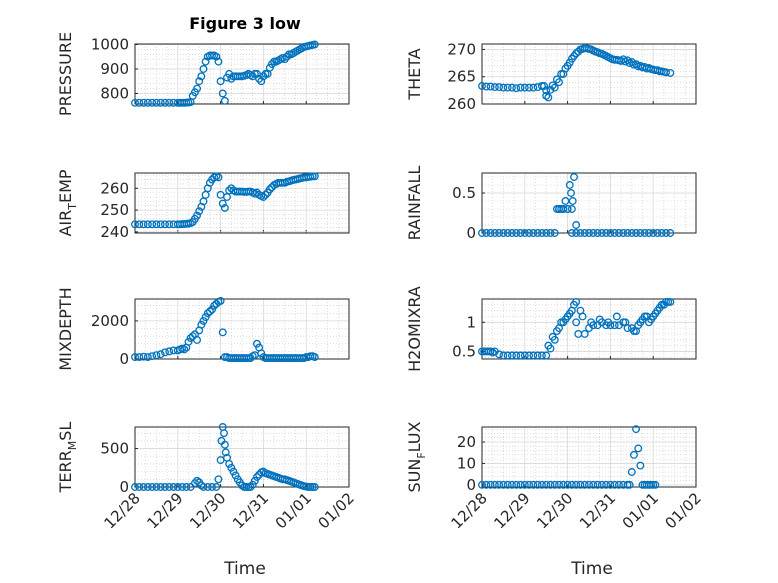 The width and height of the screenshot is (778, 583). Describe the element at coordinates (461, 77) in the screenshot. I see `y-tick-label: 265` at that location.